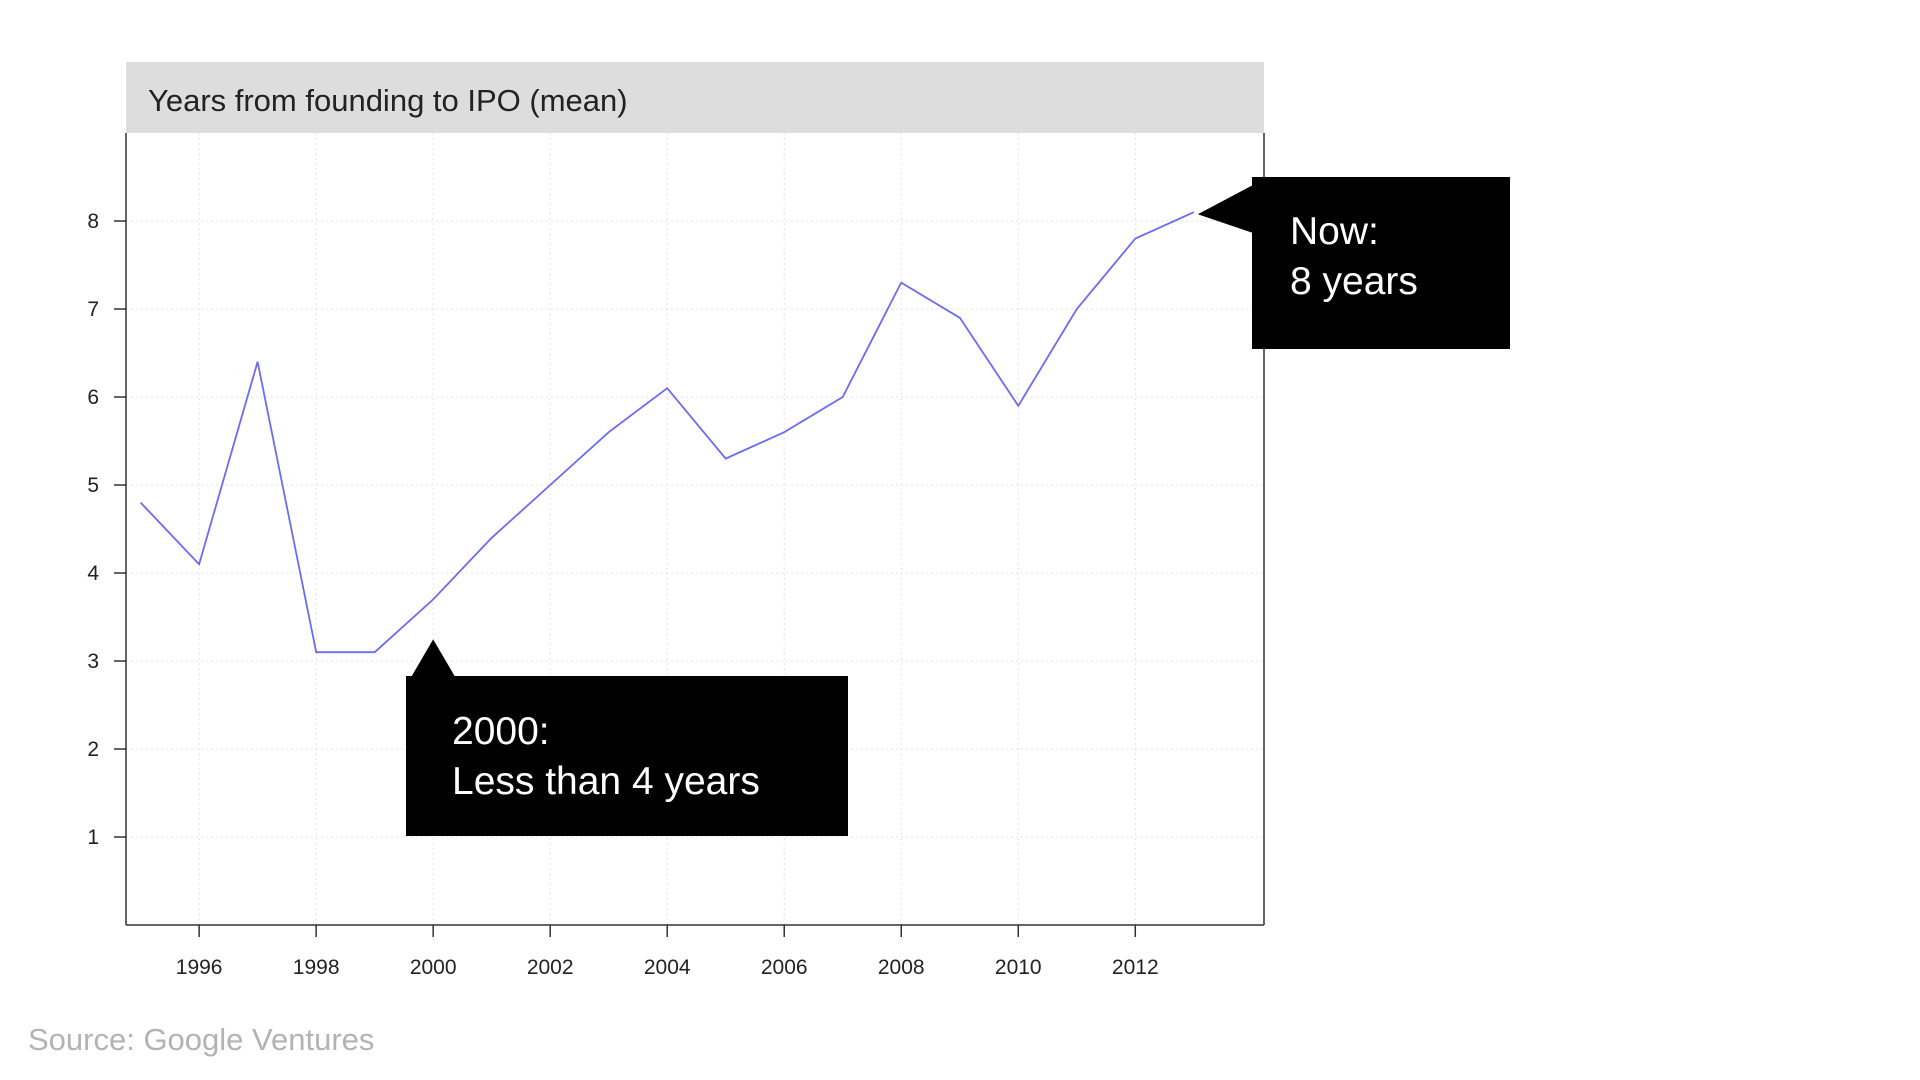  Describe the element at coordinates (667, 967) in the screenshot. I see `x-tick-label: 2004` at that location.